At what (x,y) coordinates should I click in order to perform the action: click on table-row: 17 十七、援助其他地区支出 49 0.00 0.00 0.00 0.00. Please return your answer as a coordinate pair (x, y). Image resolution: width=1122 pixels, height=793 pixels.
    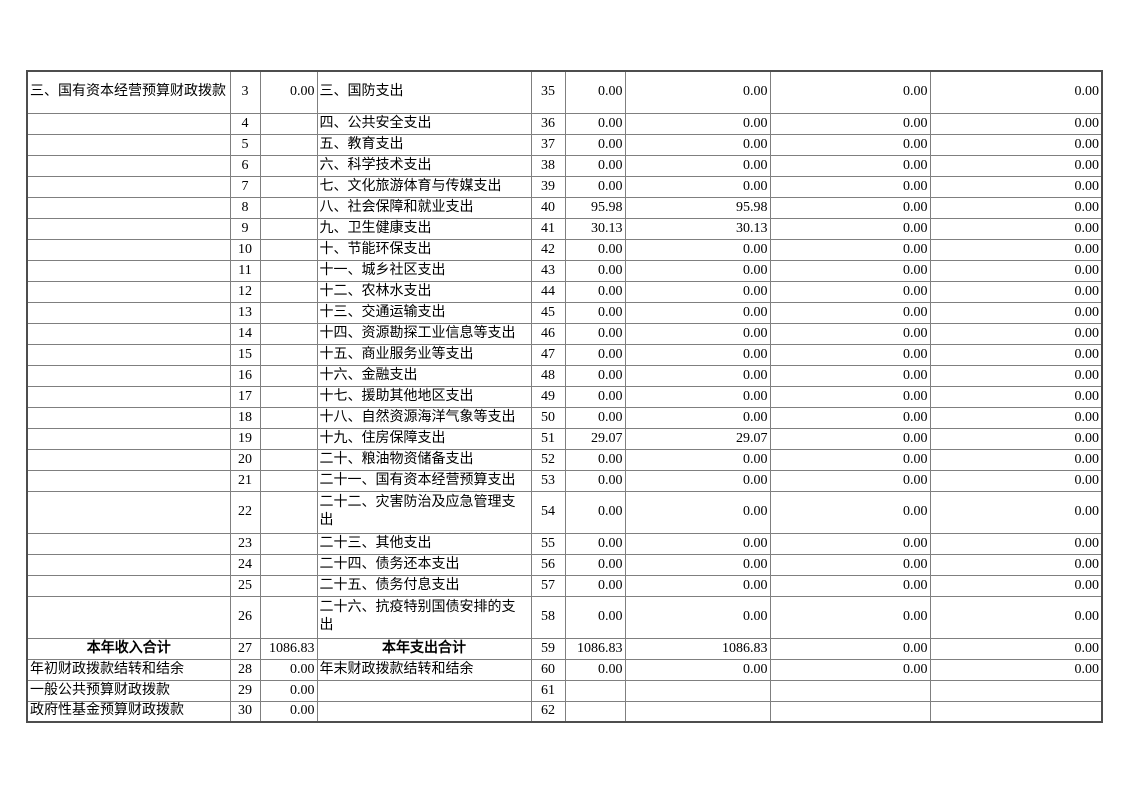
    Looking at the image, I should click on (564, 396).